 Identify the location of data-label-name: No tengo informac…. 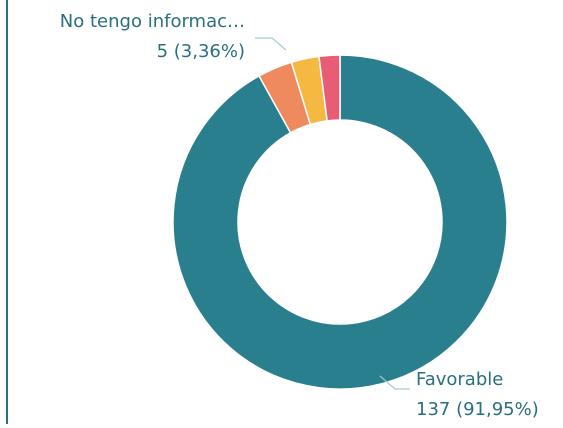
(152, 21).